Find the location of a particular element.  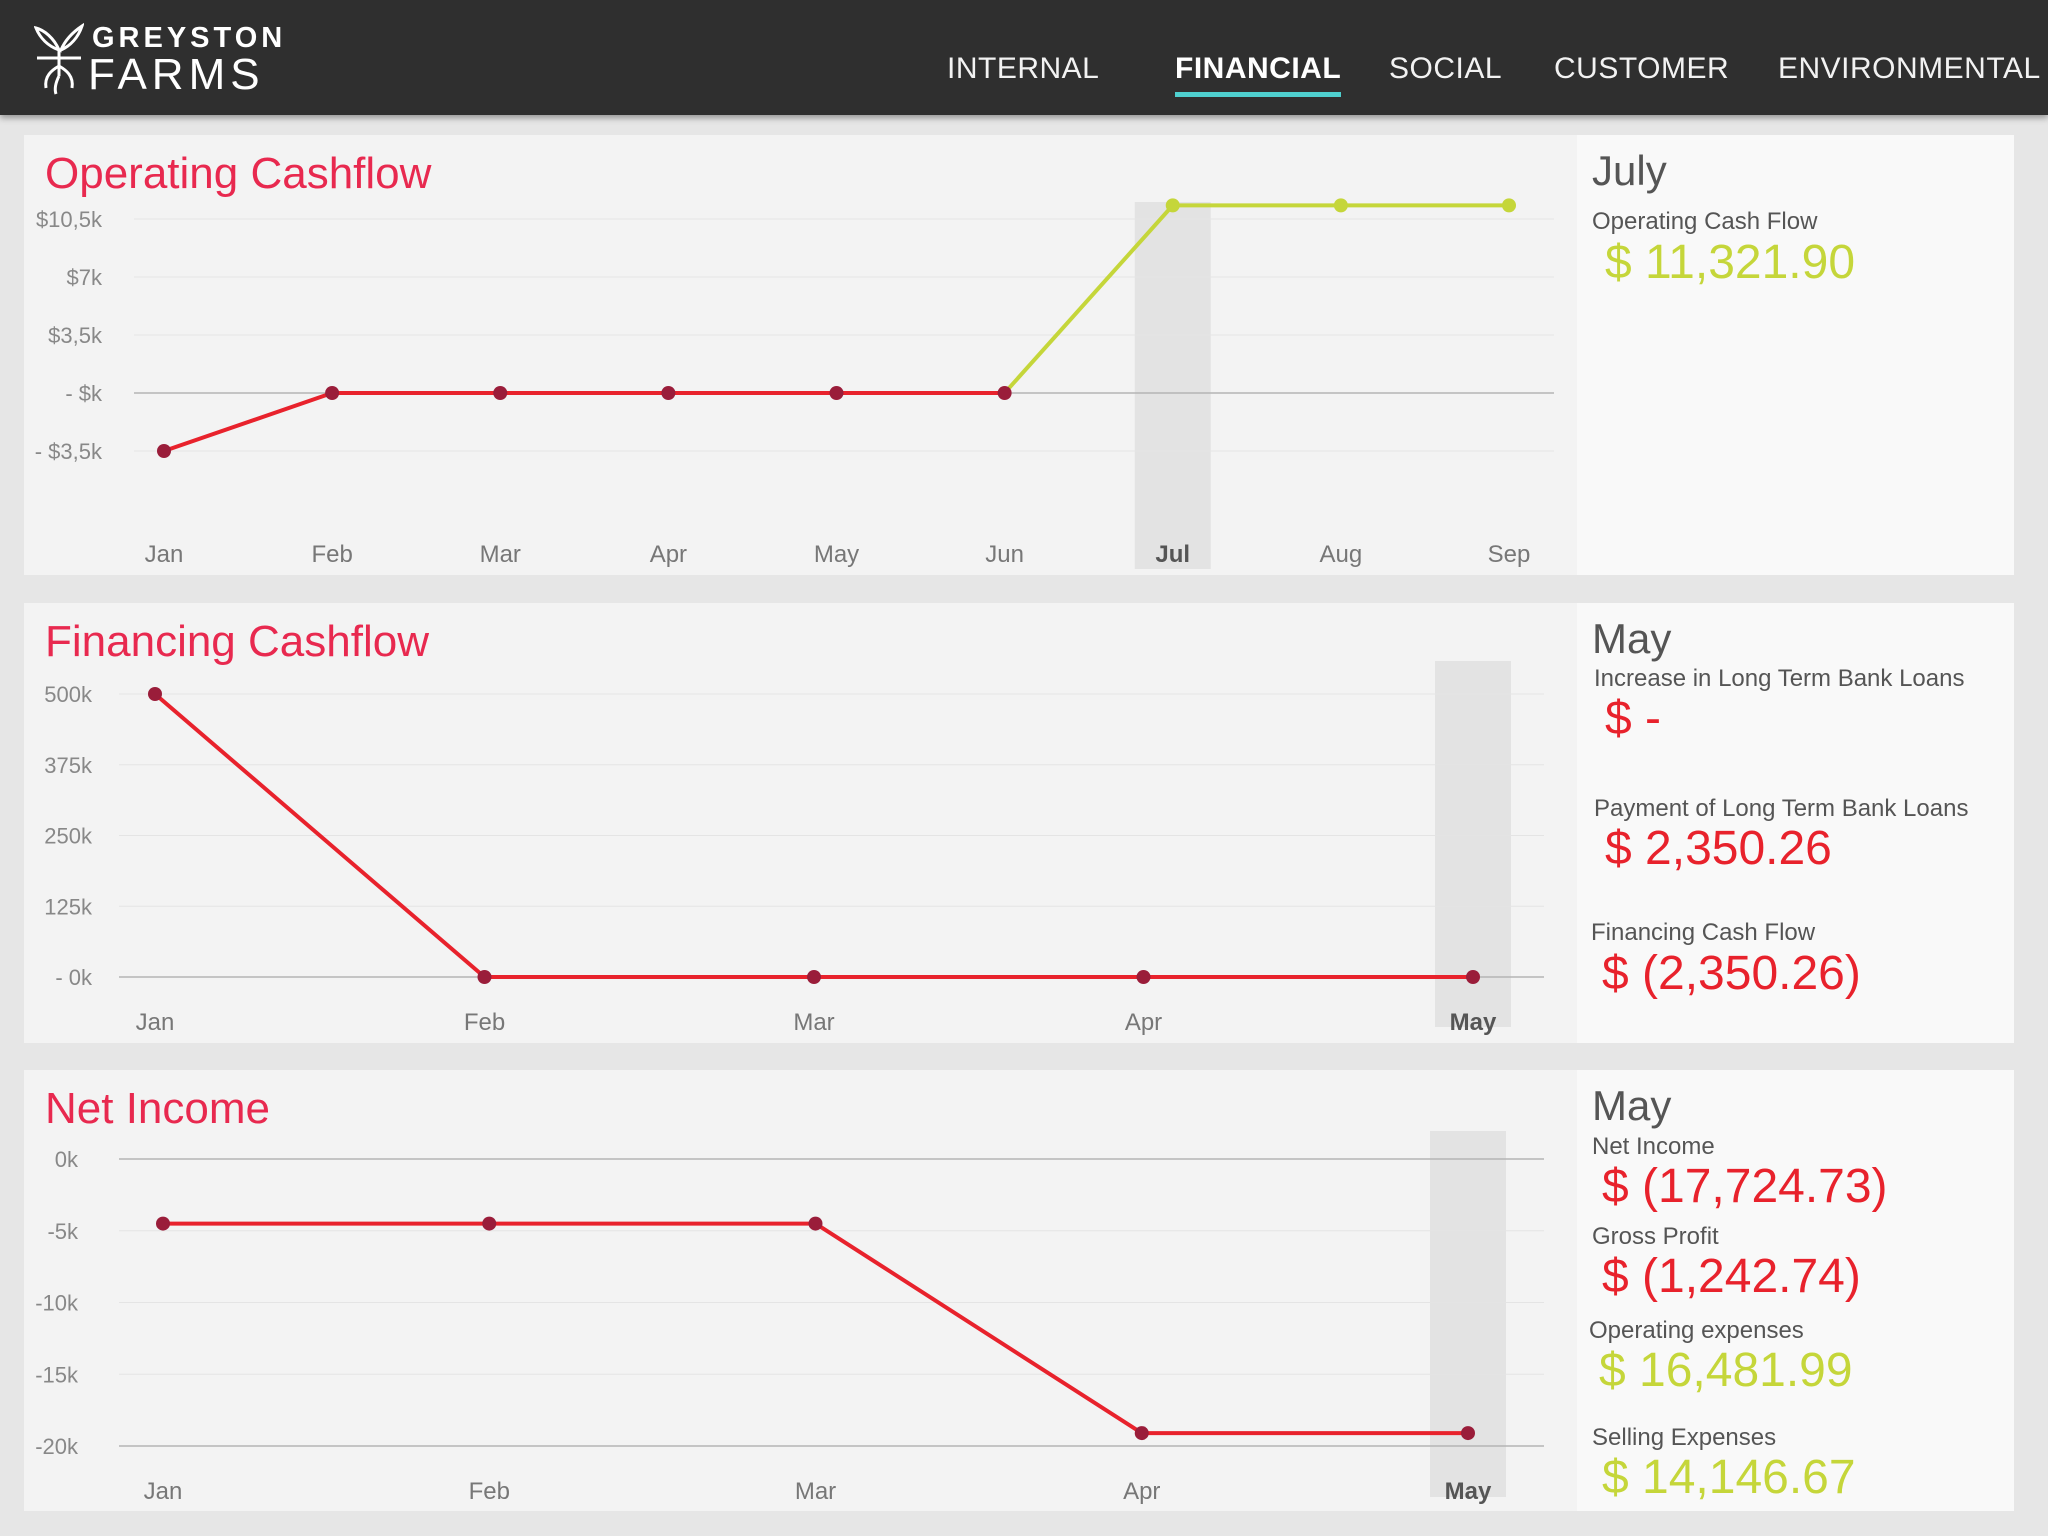

gross-profit-label: Gross Profit is located at coordinates (1655, 1236).